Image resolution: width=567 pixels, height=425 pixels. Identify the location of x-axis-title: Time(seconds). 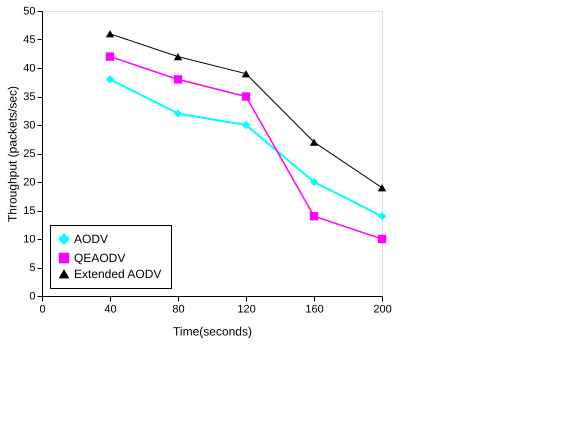
(212, 331).